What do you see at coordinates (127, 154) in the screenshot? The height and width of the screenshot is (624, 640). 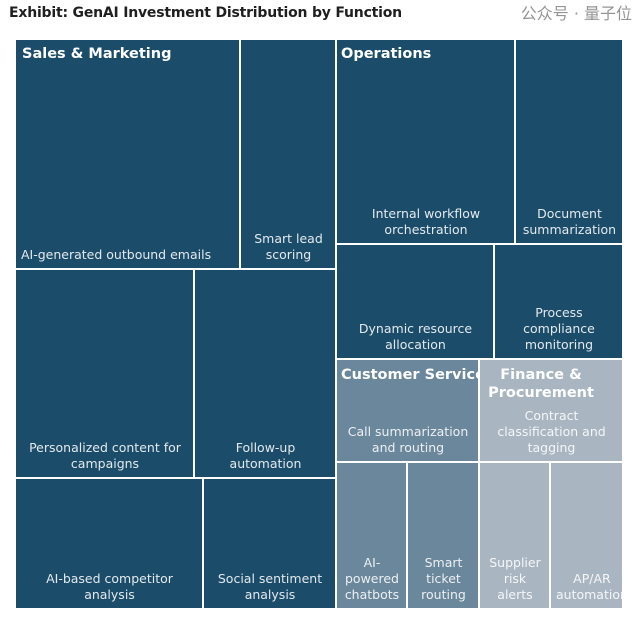 I see `treemap-cell-ai-generated-outbound-emails: AI-generated outbound emails` at bounding box center [127, 154].